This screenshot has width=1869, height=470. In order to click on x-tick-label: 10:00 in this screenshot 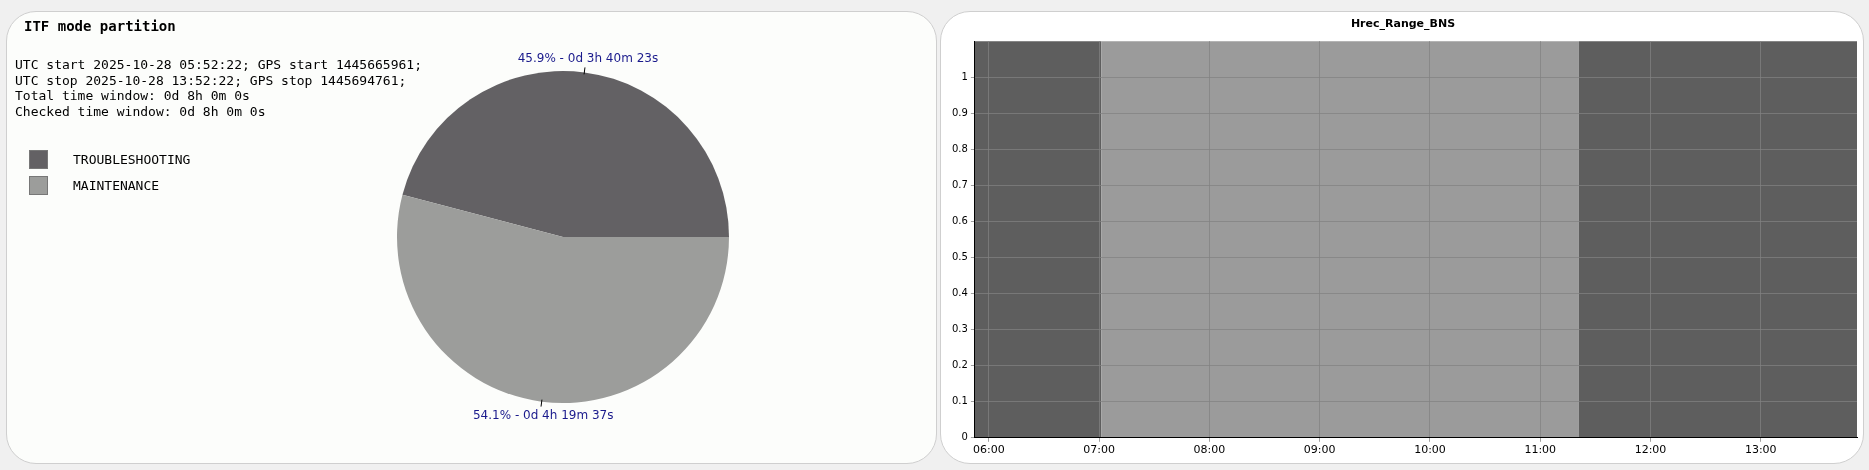, I will do `click(1430, 450)`.